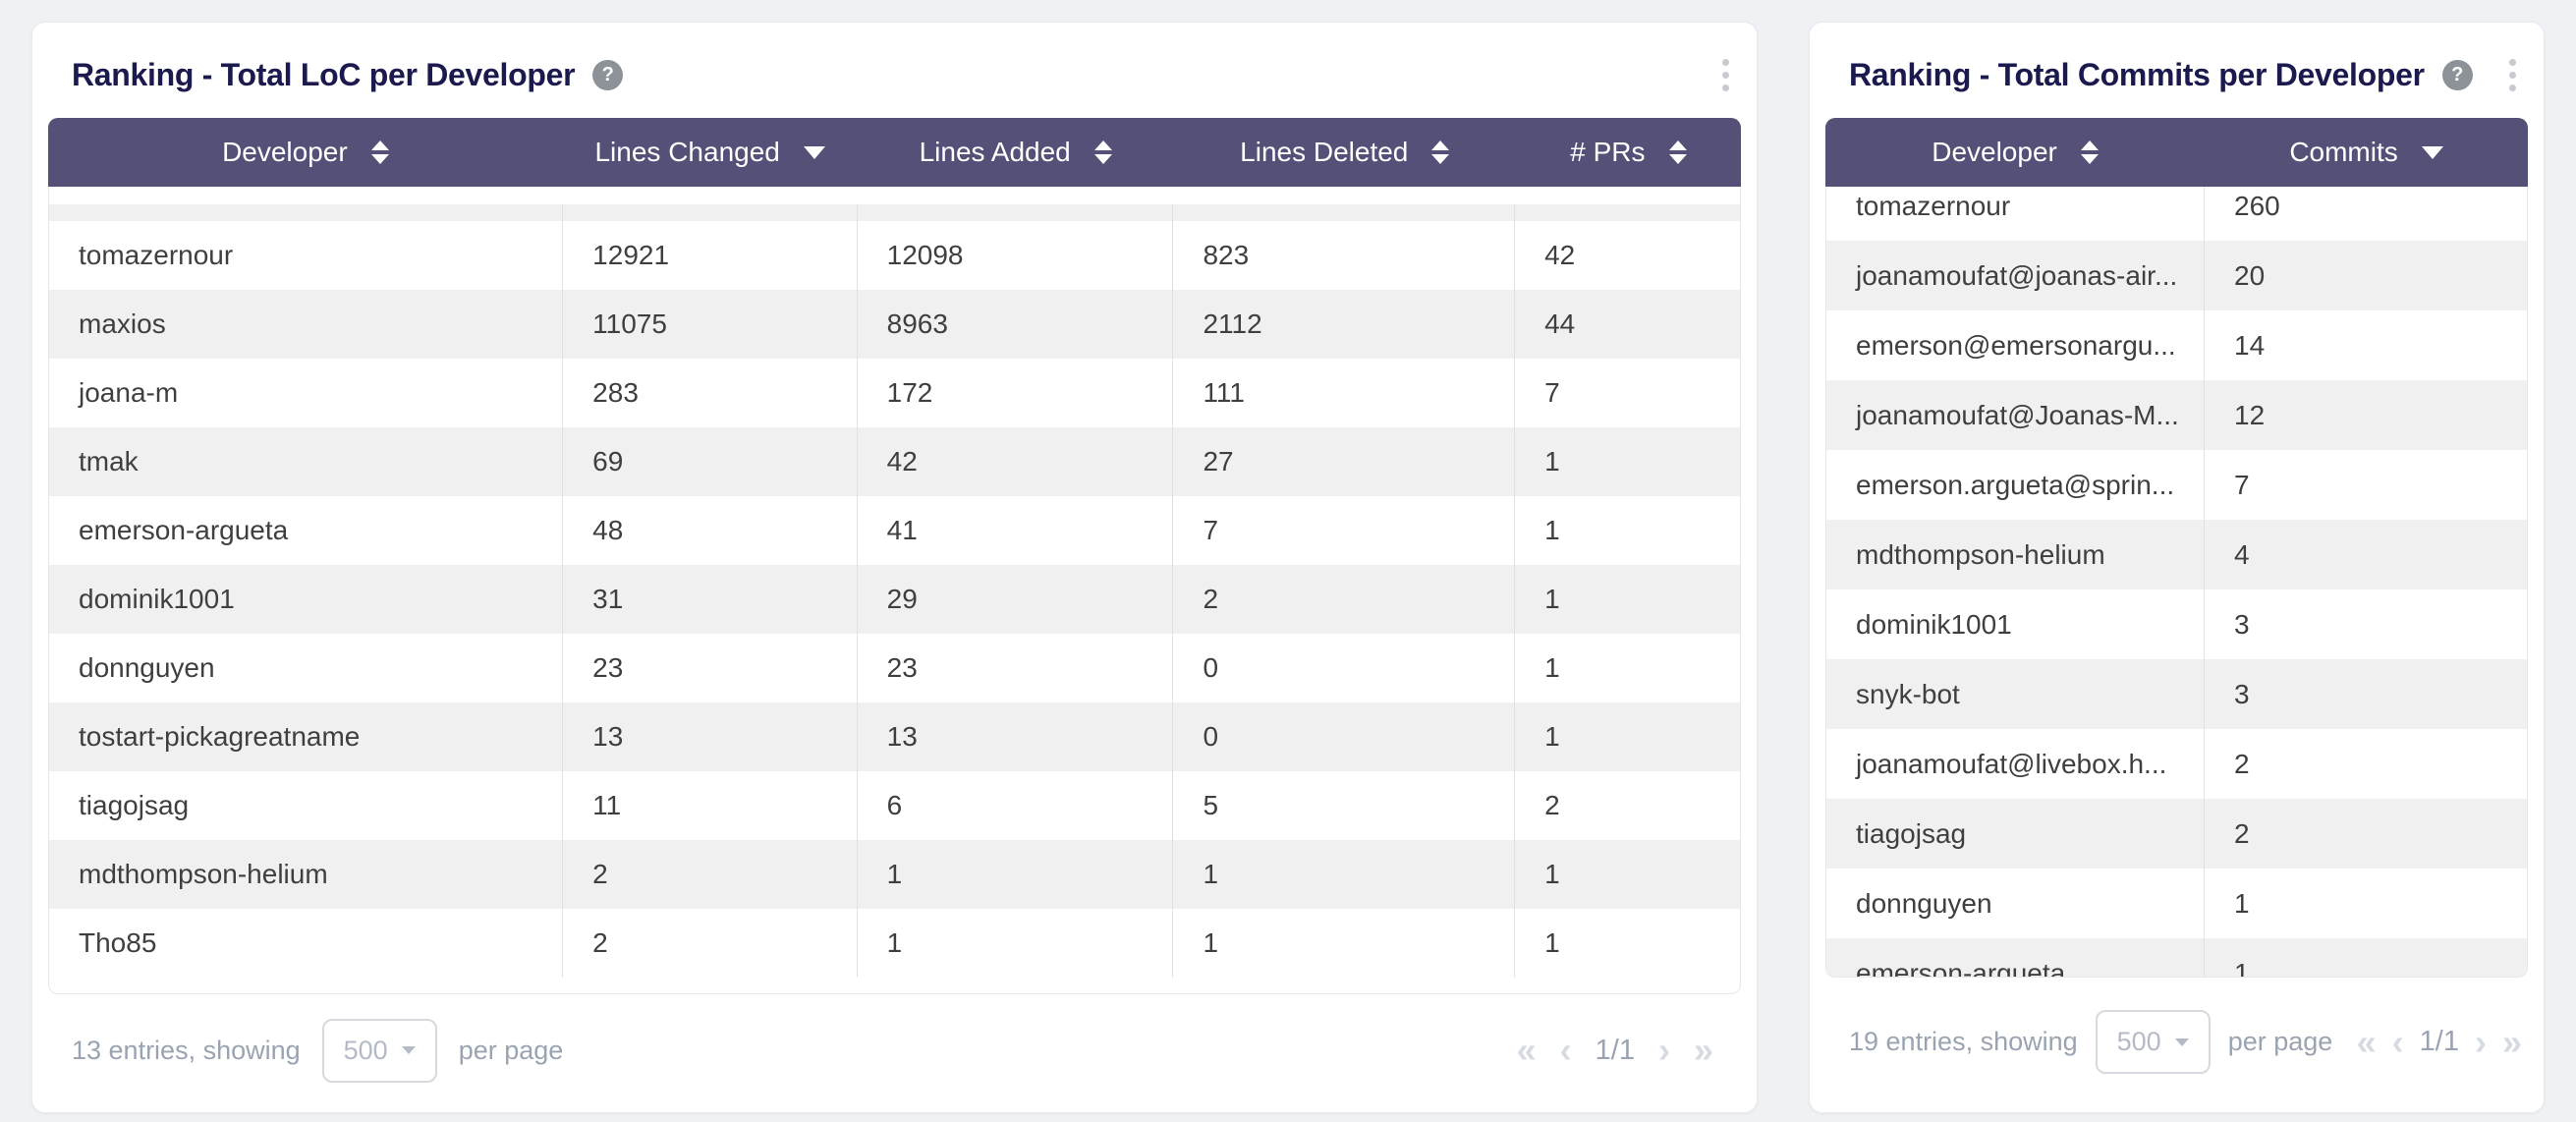 The image size is (2576, 1122). I want to click on column-header: Lines Deleted, so click(1345, 152).